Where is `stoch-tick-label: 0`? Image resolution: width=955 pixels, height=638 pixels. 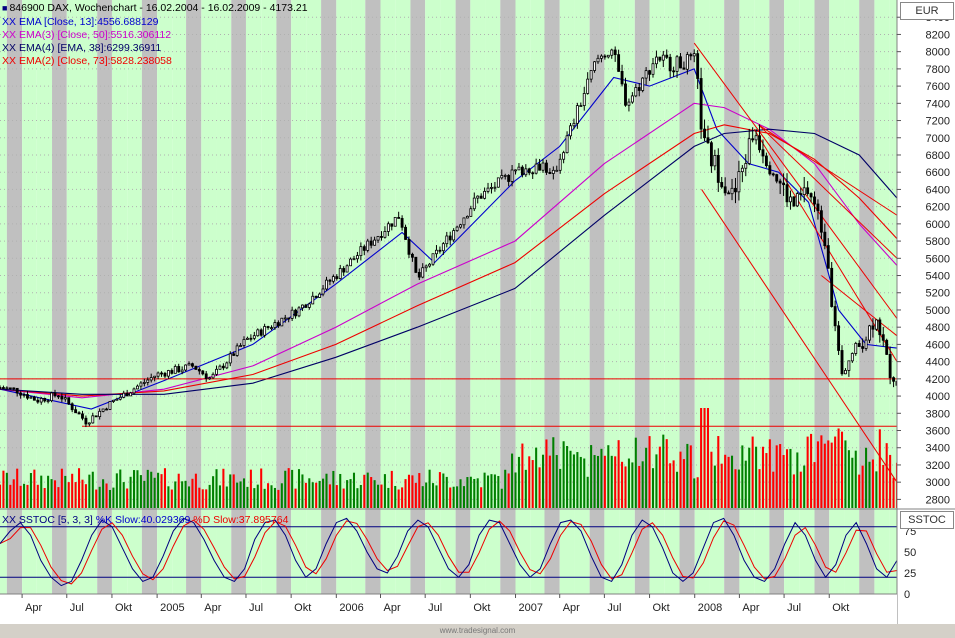 stoch-tick-label: 0 is located at coordinates (907, 595).